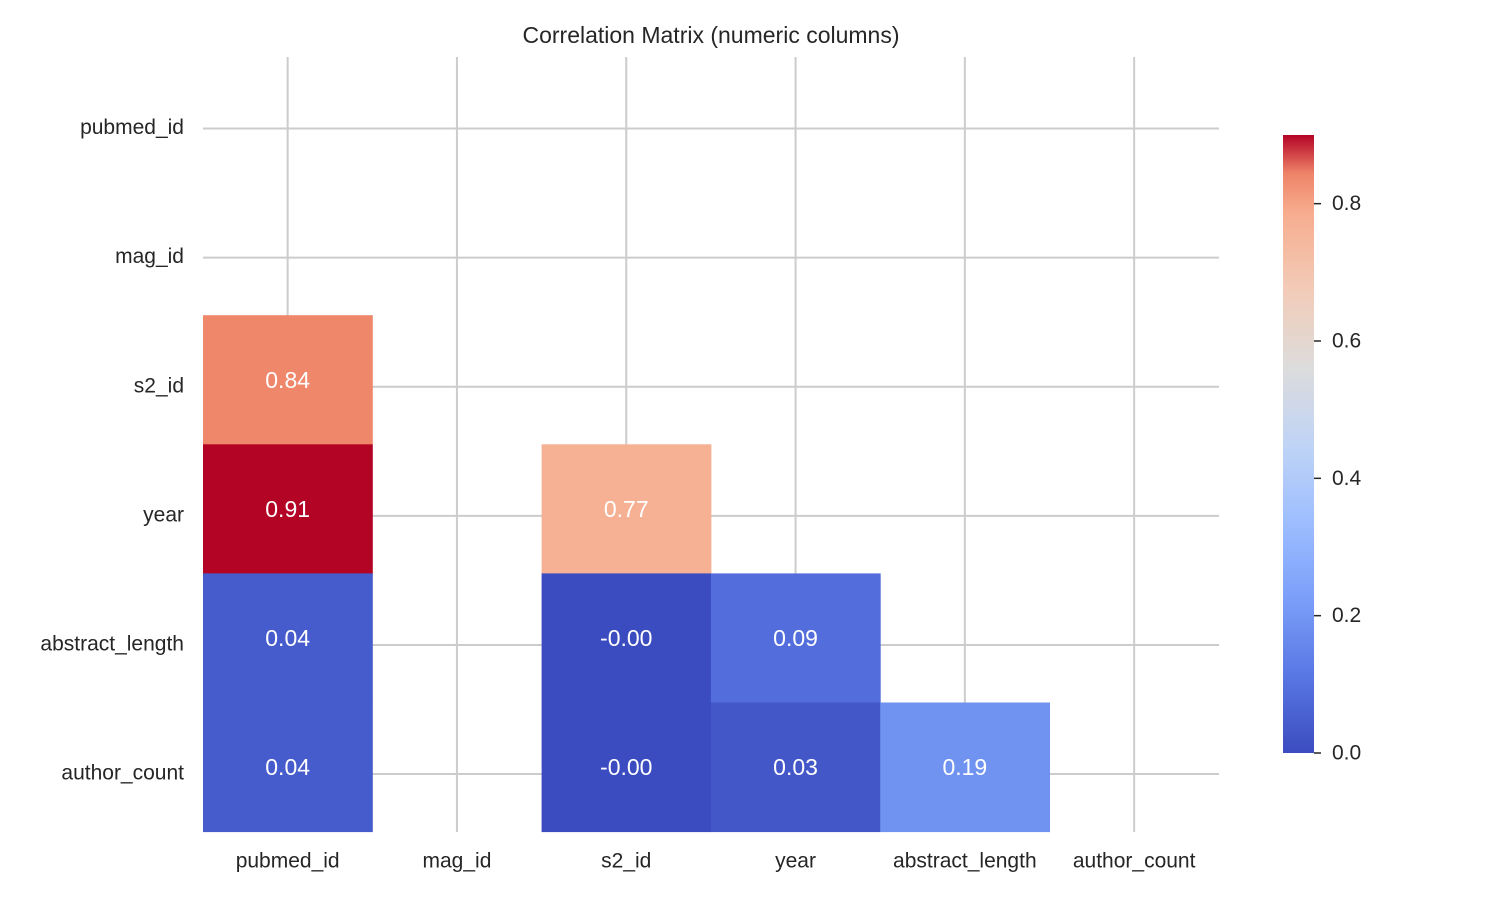 This screenshot has height=900, width=1500. I want to click on colorbar-tick-label: 0.2, so click(1346, 615).